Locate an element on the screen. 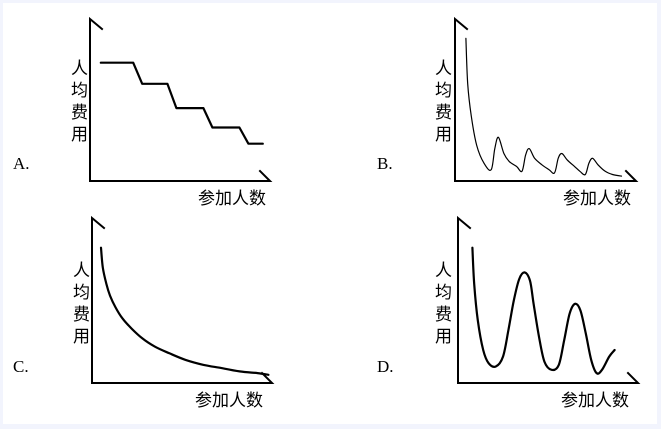  panel-letter: B. is located at coordinates (385, 163).